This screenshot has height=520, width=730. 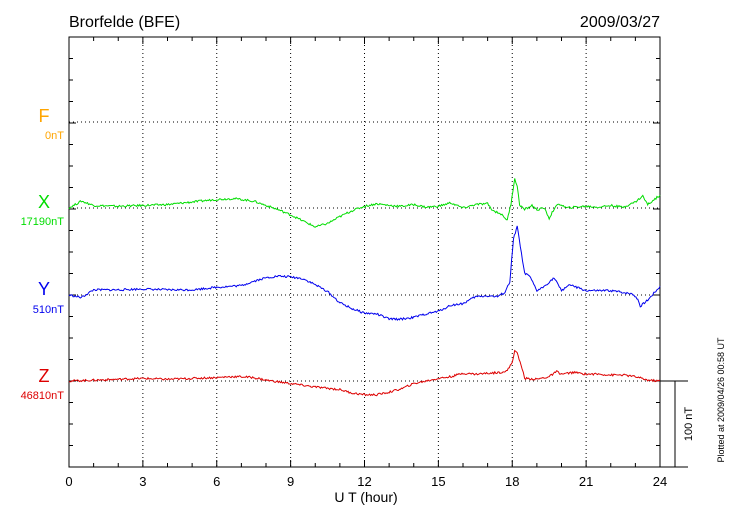 What do you see at coordinates (438, 481) in the screenshot?
I see `x-tick-label: 15` at bounding box center [438, 481].